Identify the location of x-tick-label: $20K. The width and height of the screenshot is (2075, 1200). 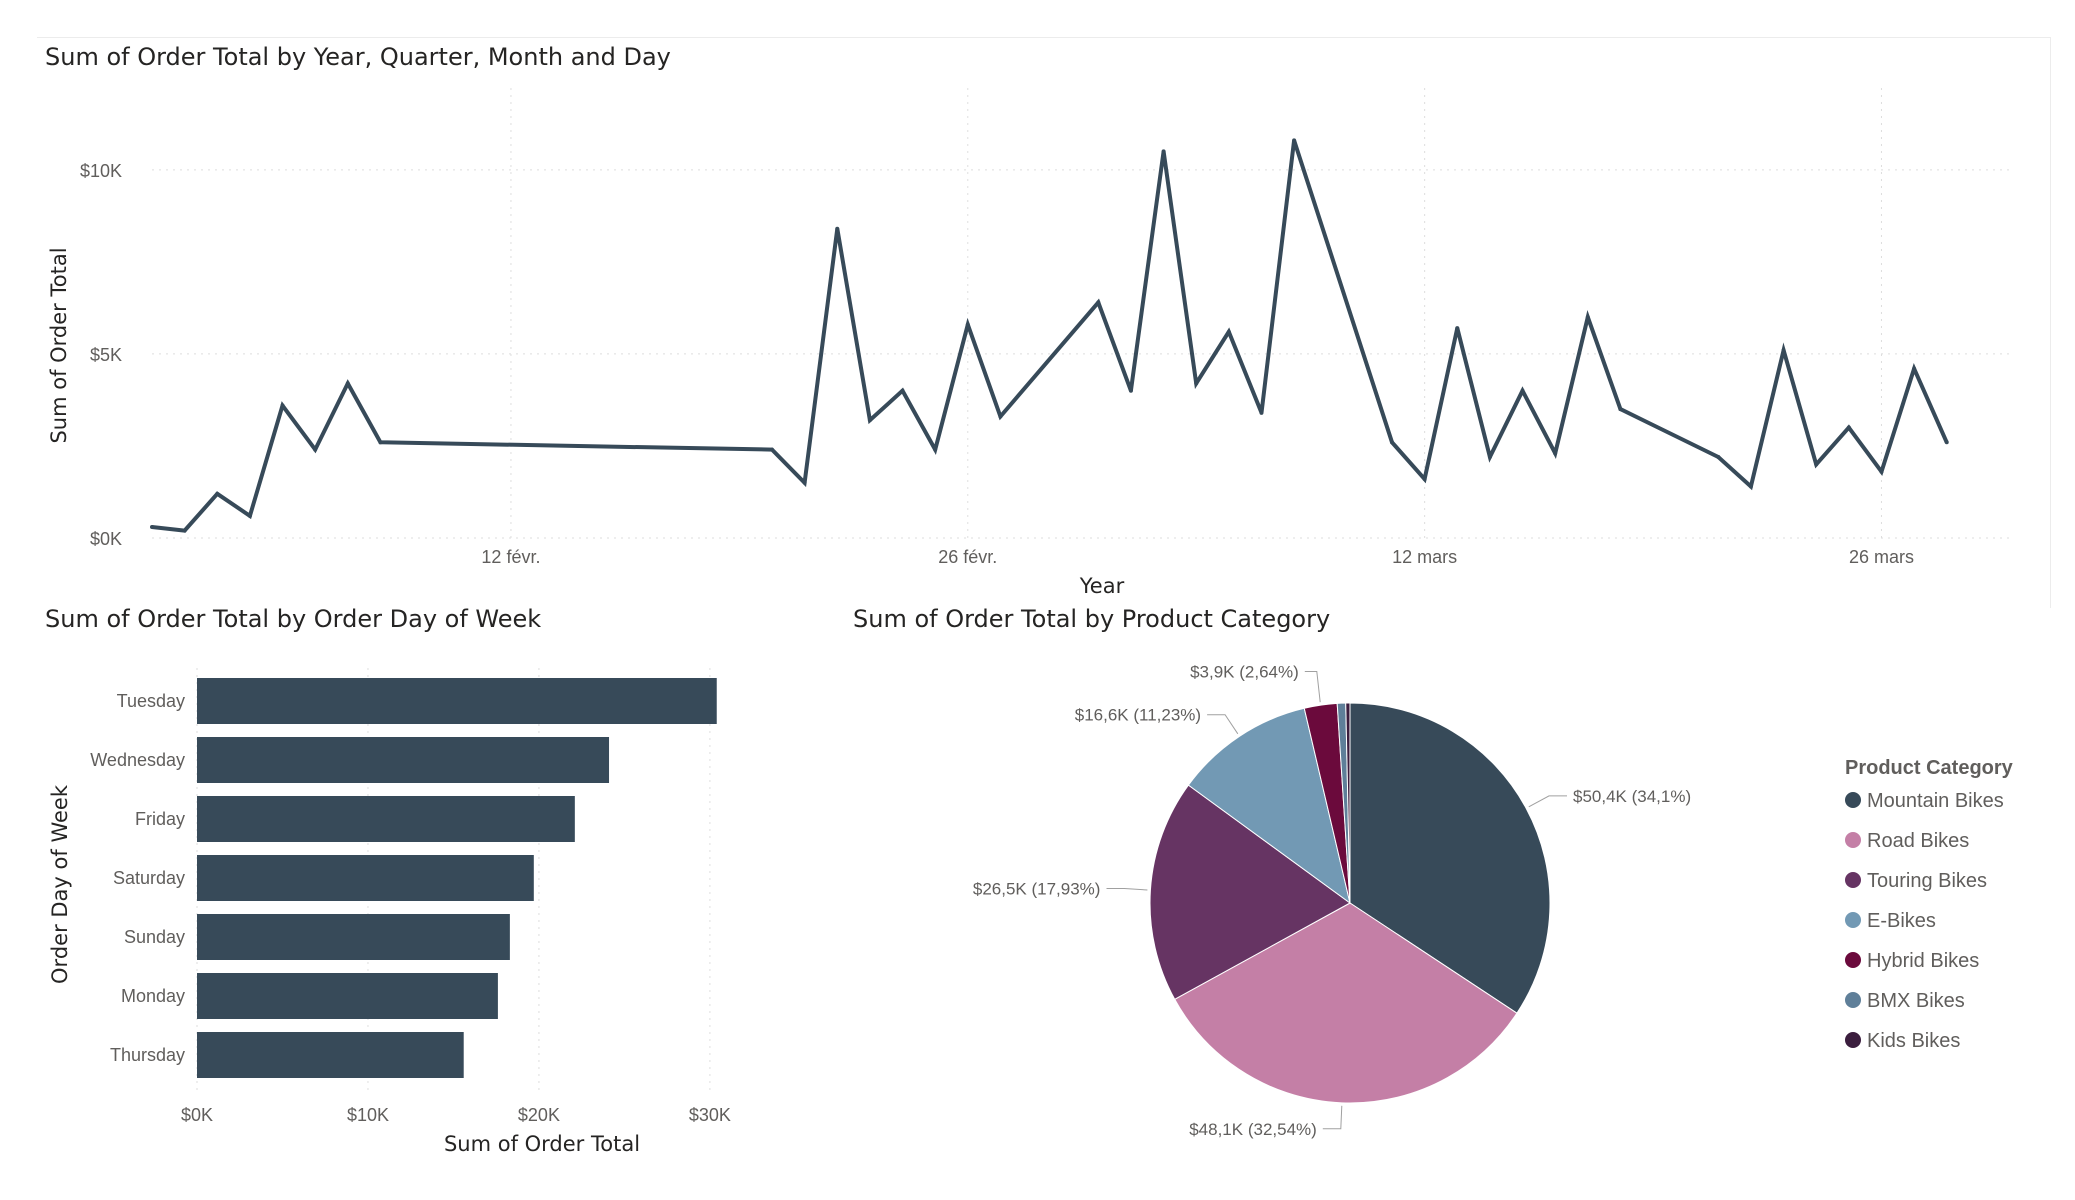
(539, 1115).